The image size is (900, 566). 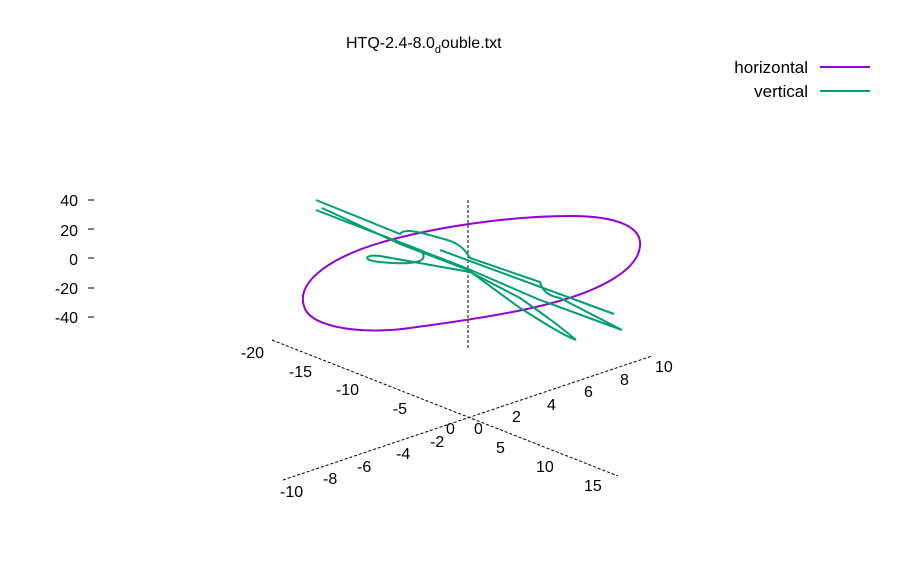 What do you see at coordinates (66, 289) in the screenshot?
I see `z-tick-label: -20` at bounding box center [66, 289].